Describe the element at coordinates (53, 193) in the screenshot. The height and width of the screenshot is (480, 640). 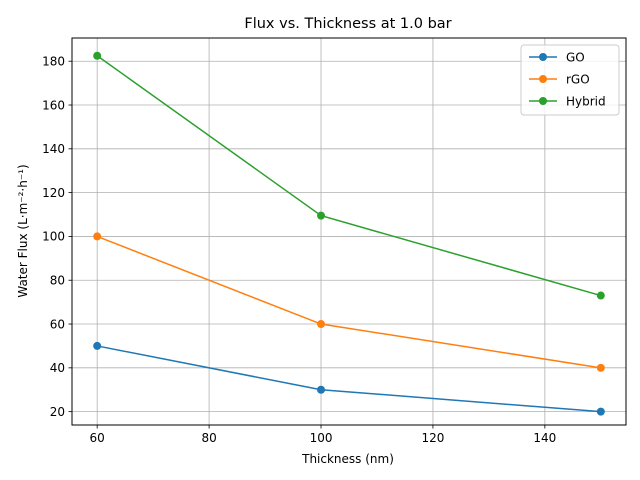
I see `y-tick-label: 120` at that location.